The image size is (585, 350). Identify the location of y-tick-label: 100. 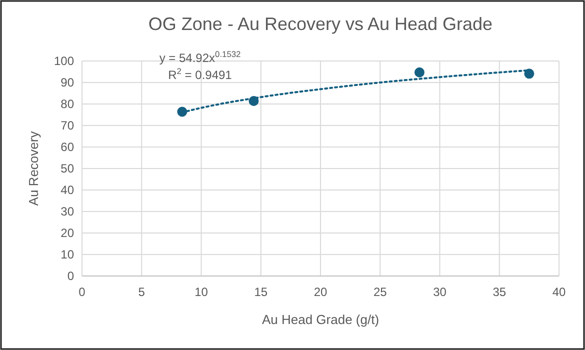
(64, 61).